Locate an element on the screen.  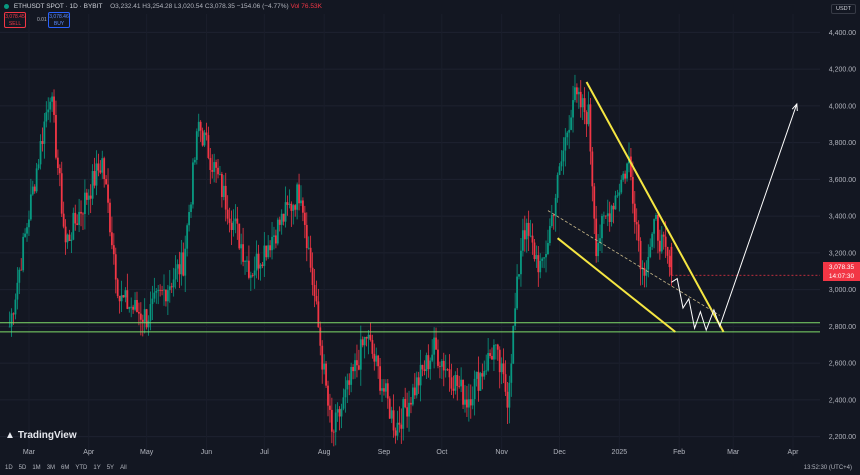
range-ytd: YTD is located at coordinates (81, 468).